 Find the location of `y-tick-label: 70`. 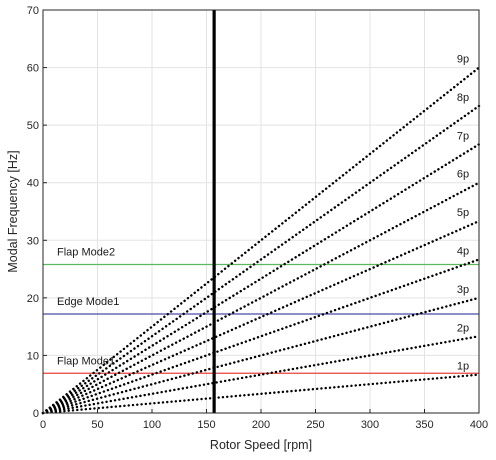

y-tick-label: 70 is located at coordinates (33, 11).